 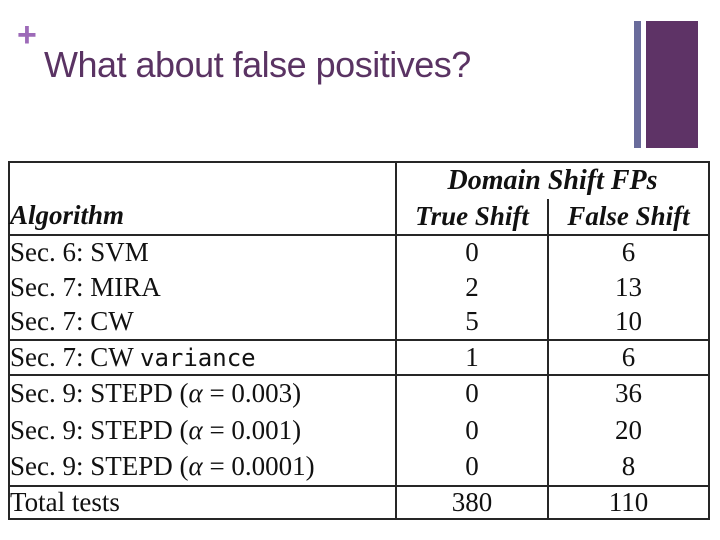 I want to click on algorithm-label: = 0.003), so click(x=252, y=393).